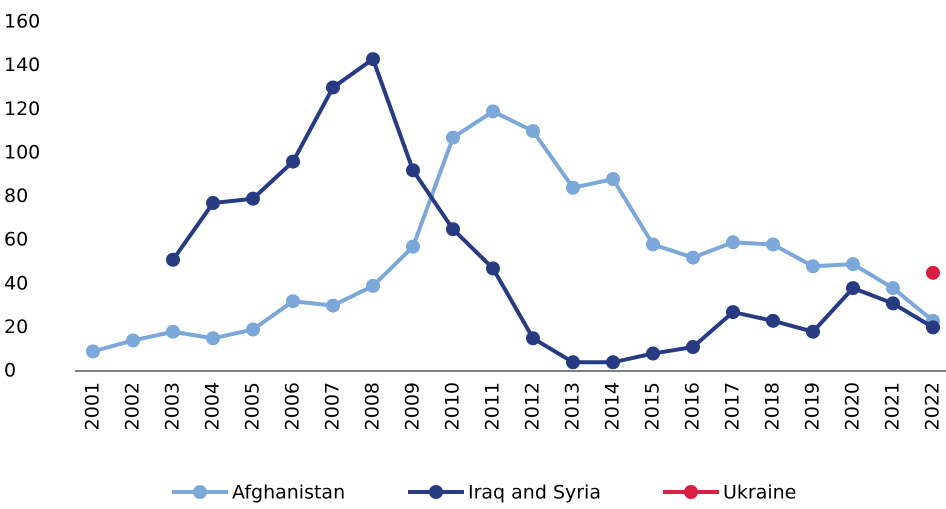  What do you see at coordinates (16, 283) in the screenshot?
I see `y-tick-label: 40` at bounding box center [16, 283].